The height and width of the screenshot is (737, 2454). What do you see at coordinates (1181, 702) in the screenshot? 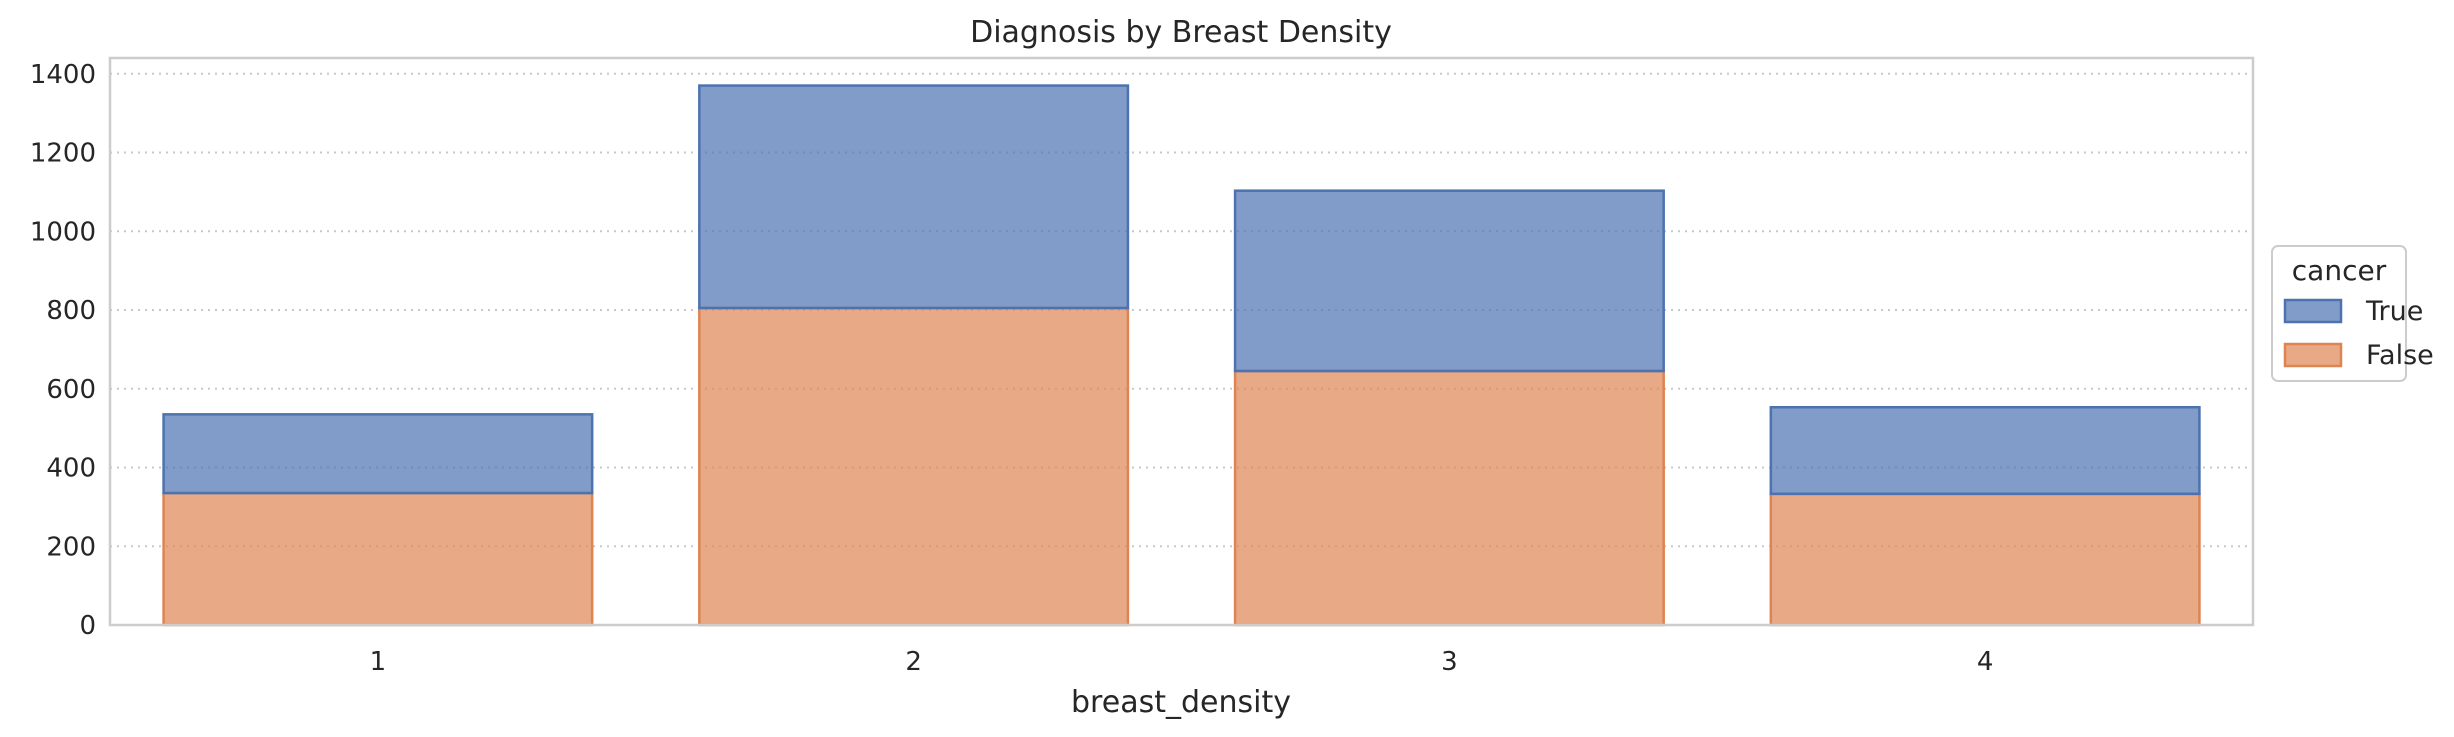
I see `x-axis-label: breast_density` at bounding box center [1181, 702].